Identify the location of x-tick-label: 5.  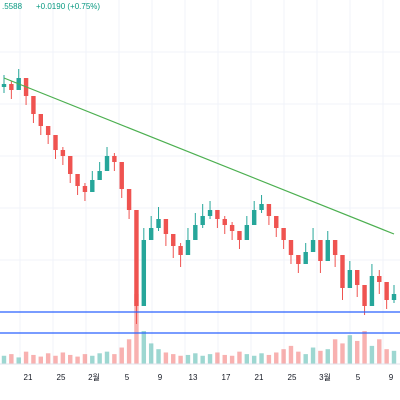
(127, 377).